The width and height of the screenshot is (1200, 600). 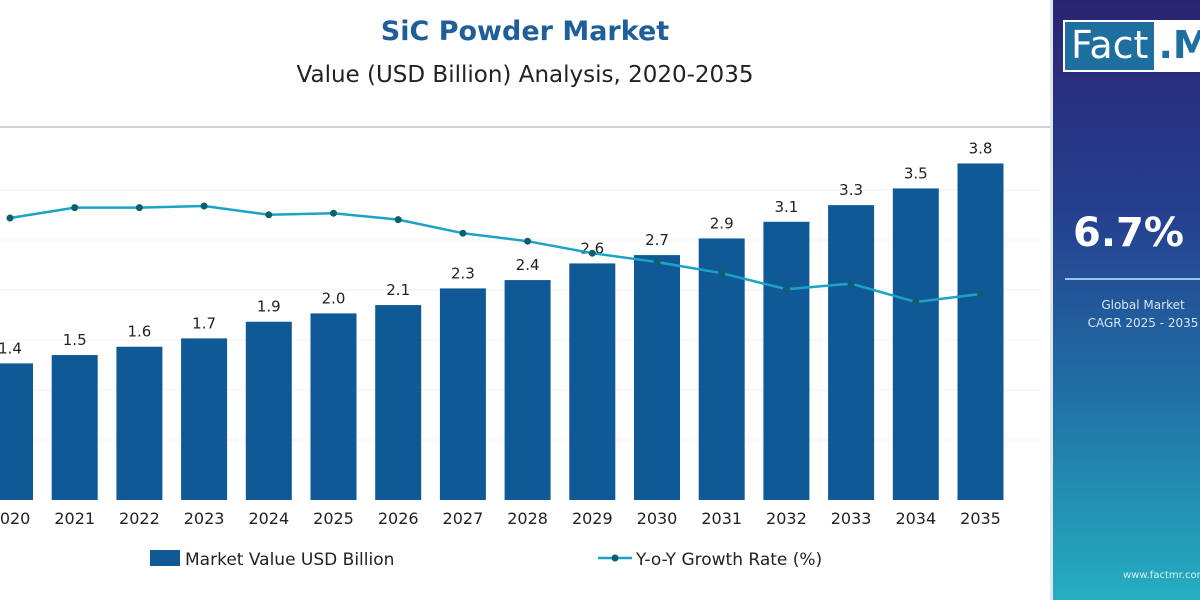 What do you see at coordinates (398, 518) in the screenshot?
I see `x-tick-label: 2026` at bounding box center [398, 518].